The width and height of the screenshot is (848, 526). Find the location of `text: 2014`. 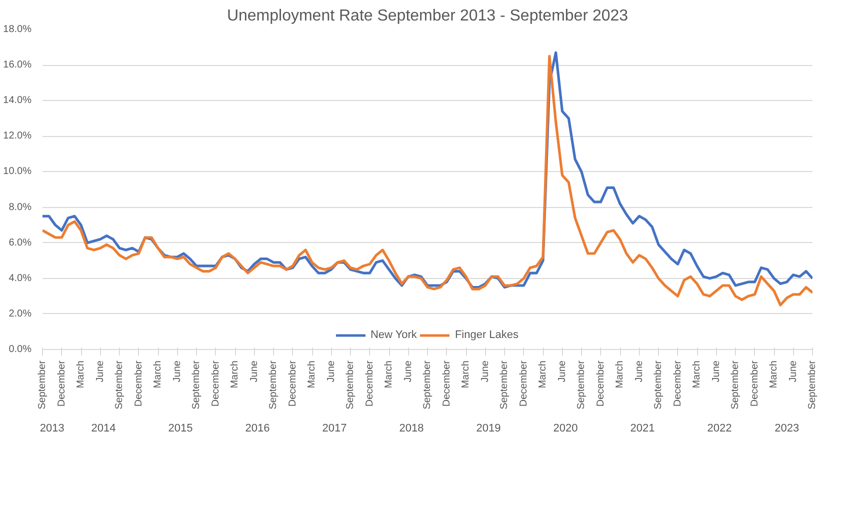

text: 2014 is located at coordinates (103, 428).